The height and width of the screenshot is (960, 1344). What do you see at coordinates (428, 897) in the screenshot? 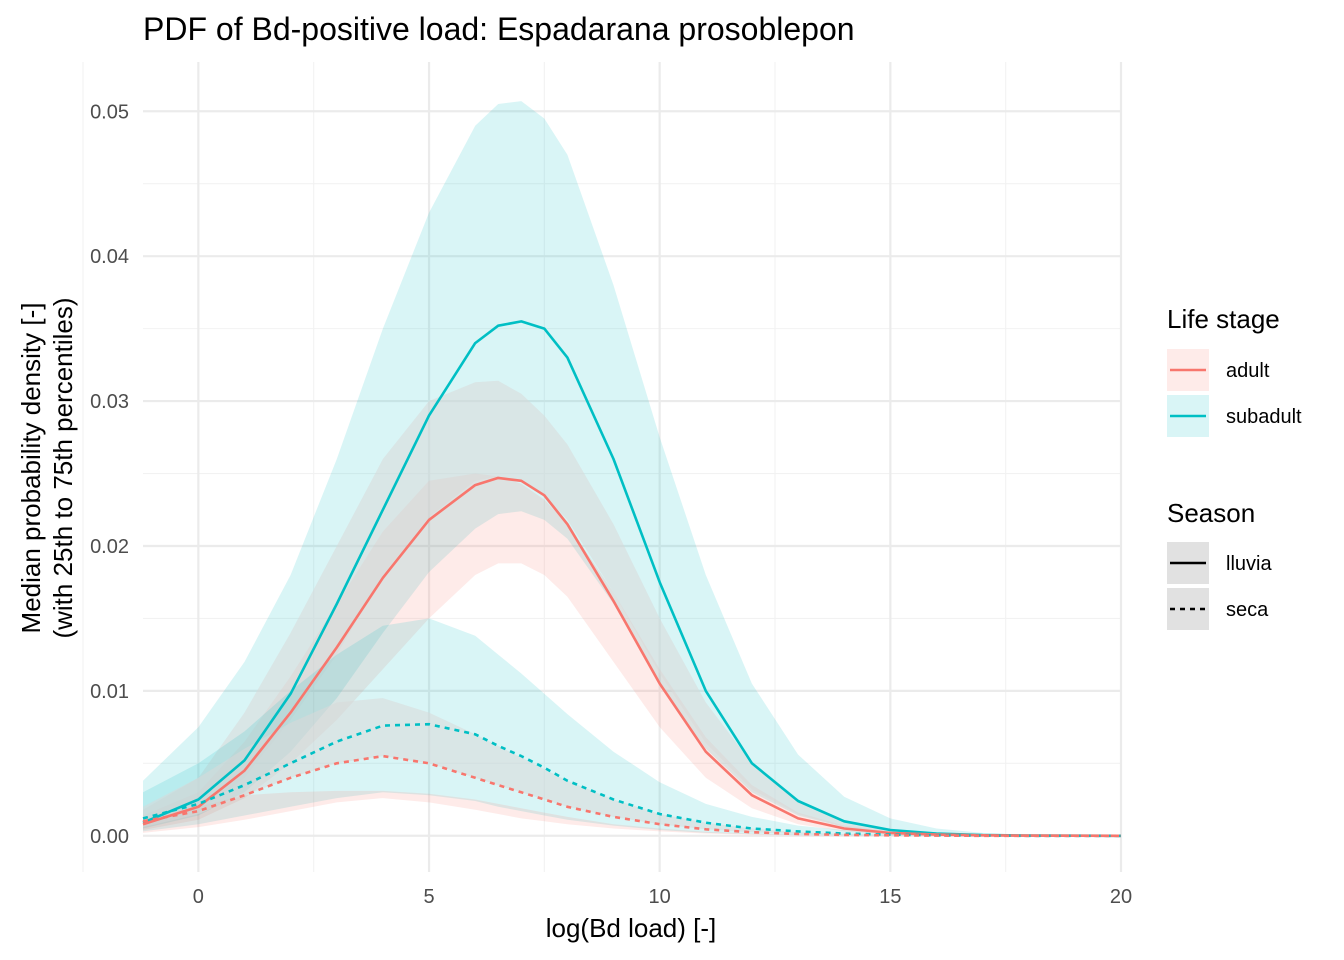
I see `x-tick-label: 5` at bounding box center [428, 897].